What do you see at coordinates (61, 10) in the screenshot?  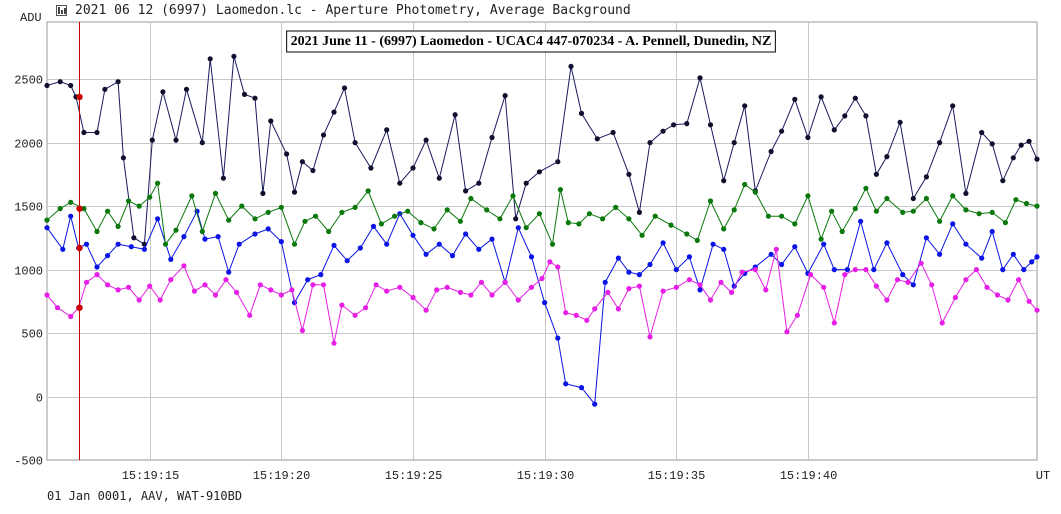 I see `app-icon` at bounding box center [61, 10].